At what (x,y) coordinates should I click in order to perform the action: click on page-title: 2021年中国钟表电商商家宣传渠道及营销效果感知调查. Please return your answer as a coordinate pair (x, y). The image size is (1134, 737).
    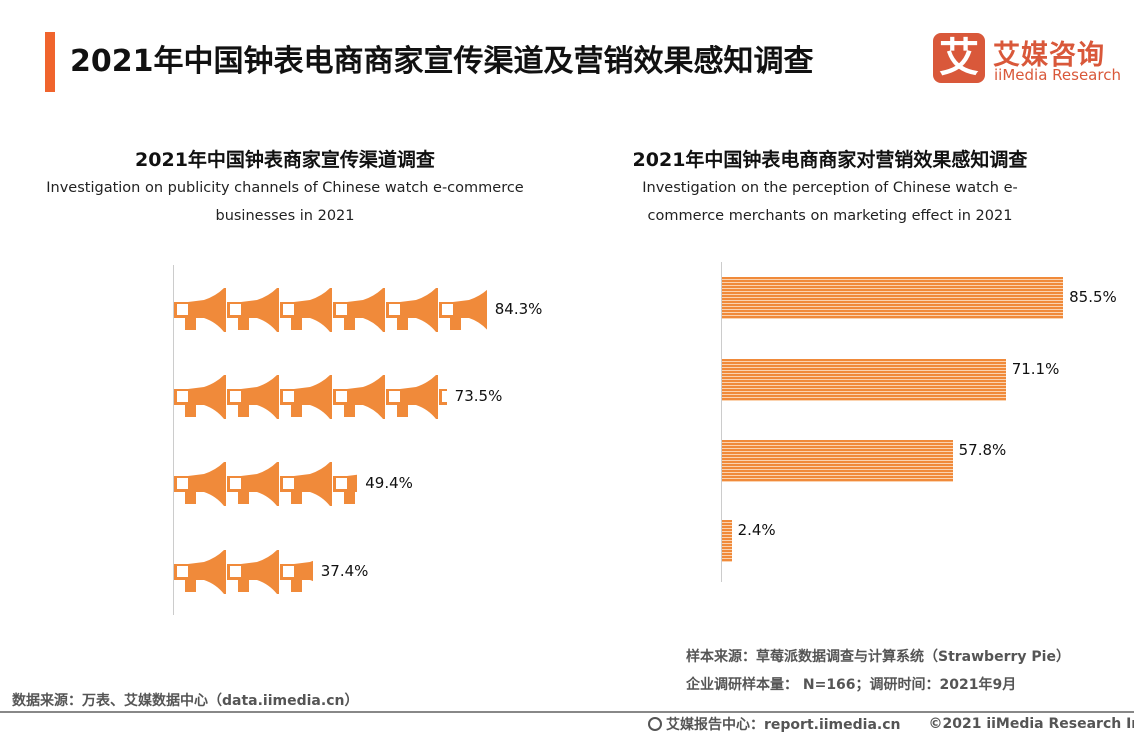
    Looking at the image, I should click on (442, 61).